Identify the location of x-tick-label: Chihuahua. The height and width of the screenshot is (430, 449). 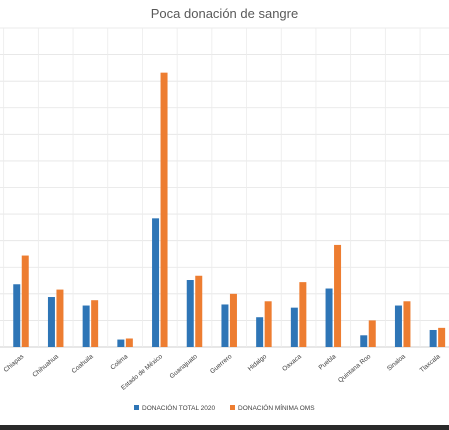
(45, 366).